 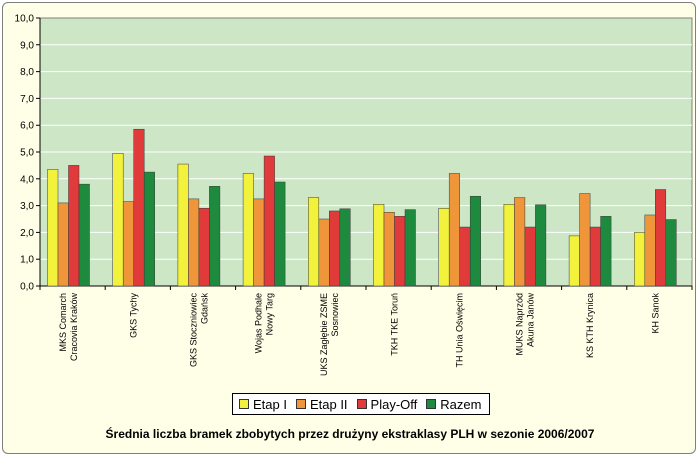 I want to click on y-tick-label: 3,0, so click(x=27, y=206).